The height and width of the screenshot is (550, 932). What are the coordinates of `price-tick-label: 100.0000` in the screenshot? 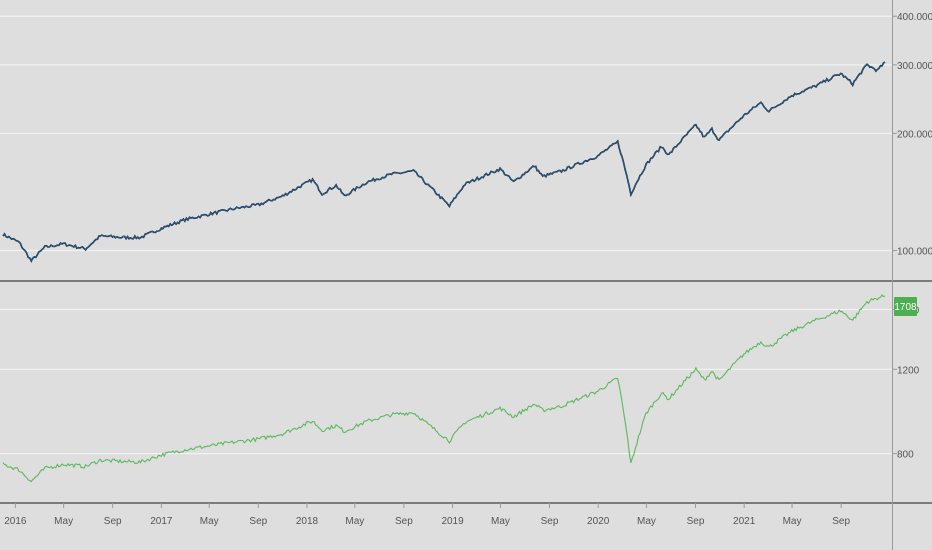 It's located at (914, 252).